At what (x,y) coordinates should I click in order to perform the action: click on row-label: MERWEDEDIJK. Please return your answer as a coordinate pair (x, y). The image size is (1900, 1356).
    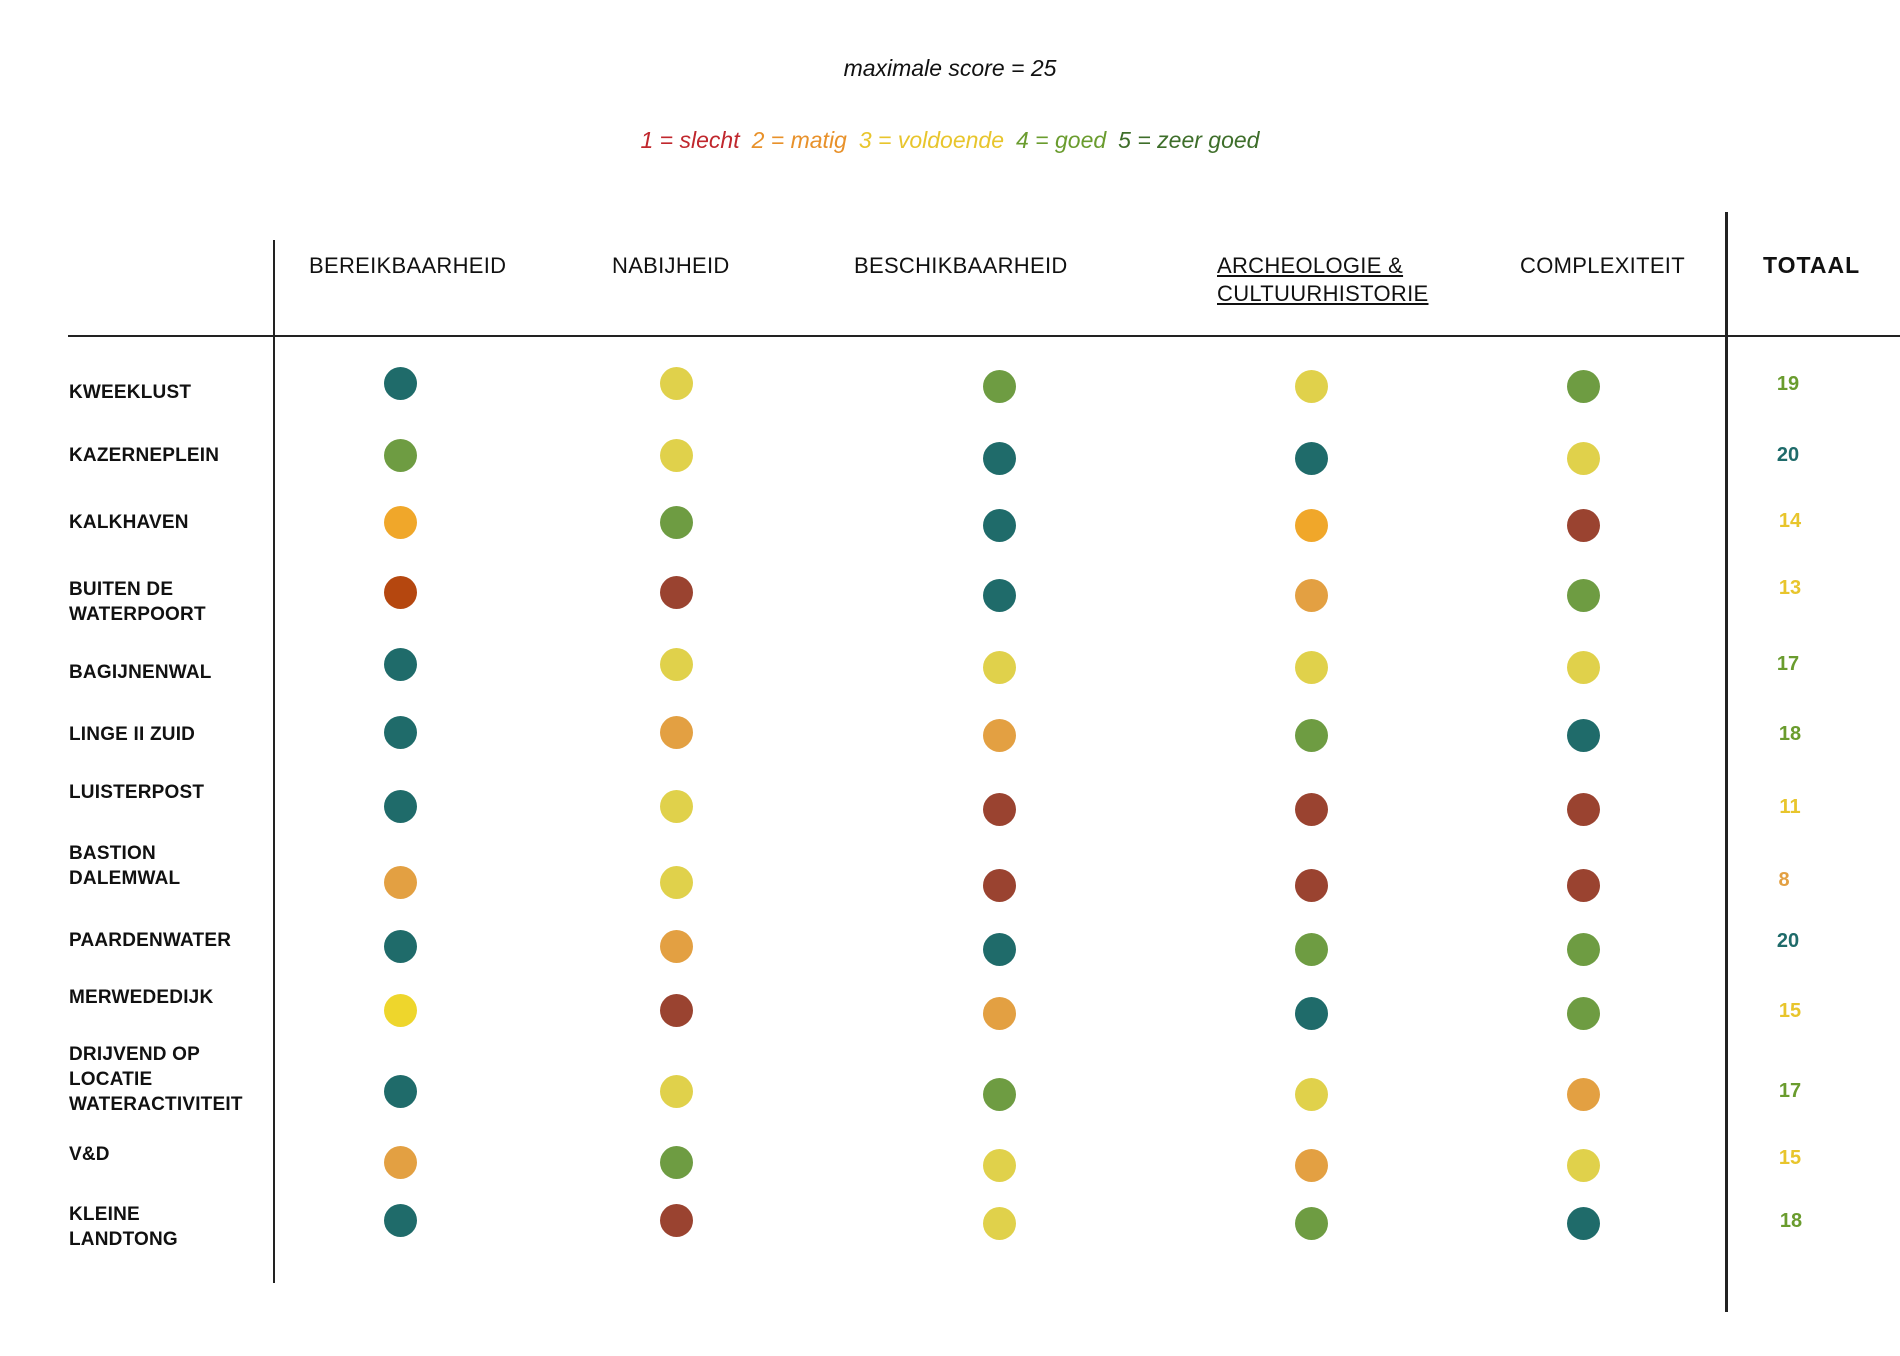
    Looking at the image, I should click on (141, 997).